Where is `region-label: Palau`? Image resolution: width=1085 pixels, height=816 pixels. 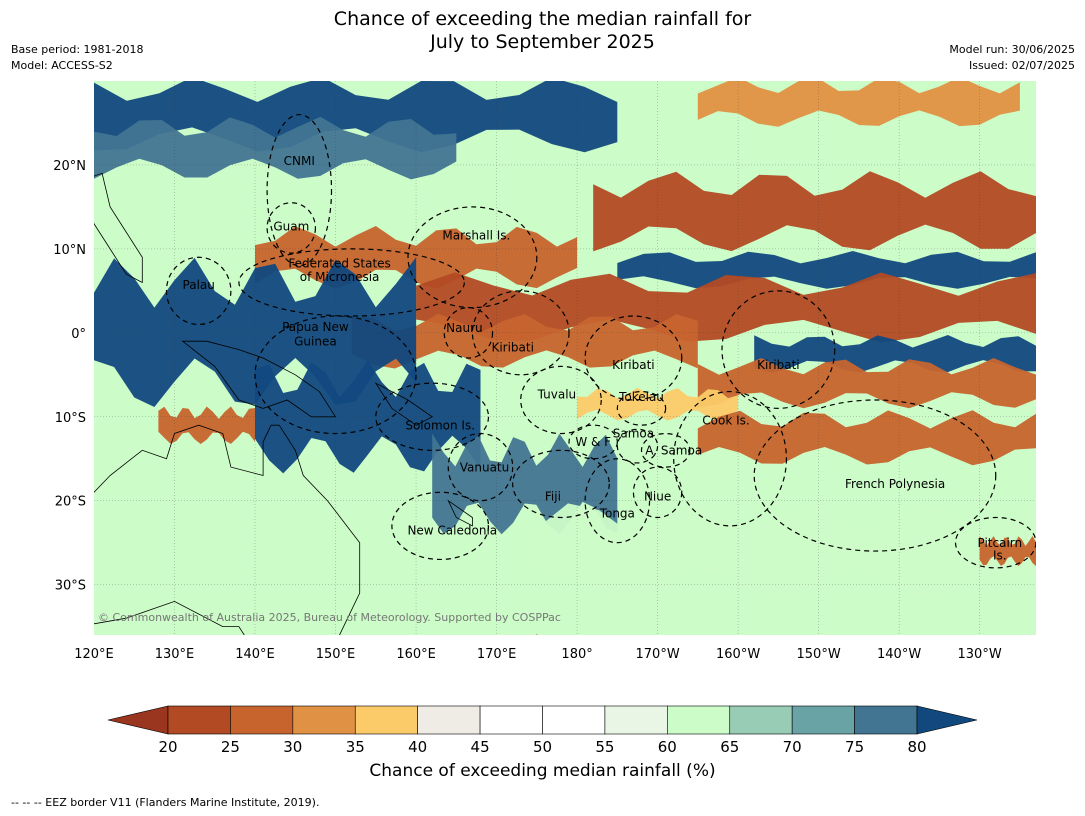 region-label: Palau is located at coordinates (199, 285).